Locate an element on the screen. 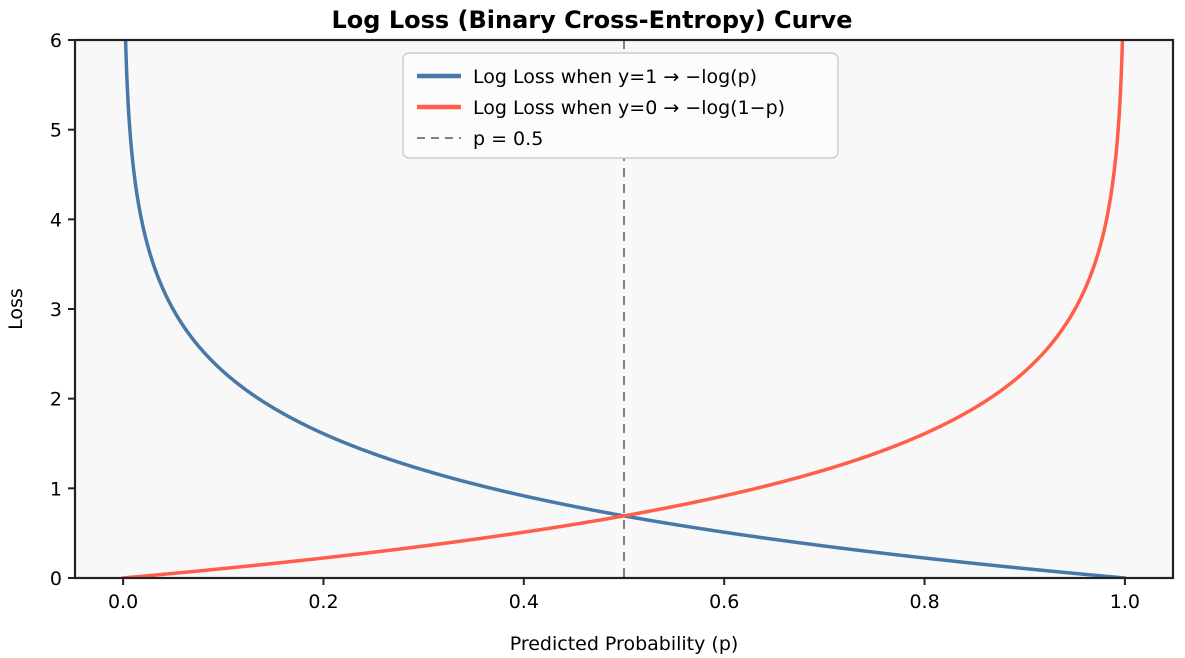 The width and height of the screenshot is (1185, 658). x-tick-label: 1.0 is located at coordinates (1125, 602).